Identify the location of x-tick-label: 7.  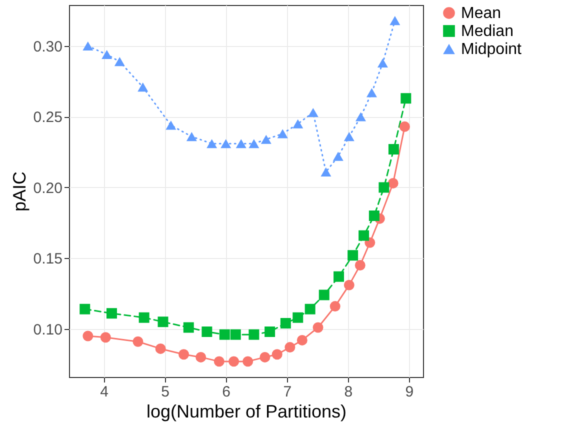
(287, 392).